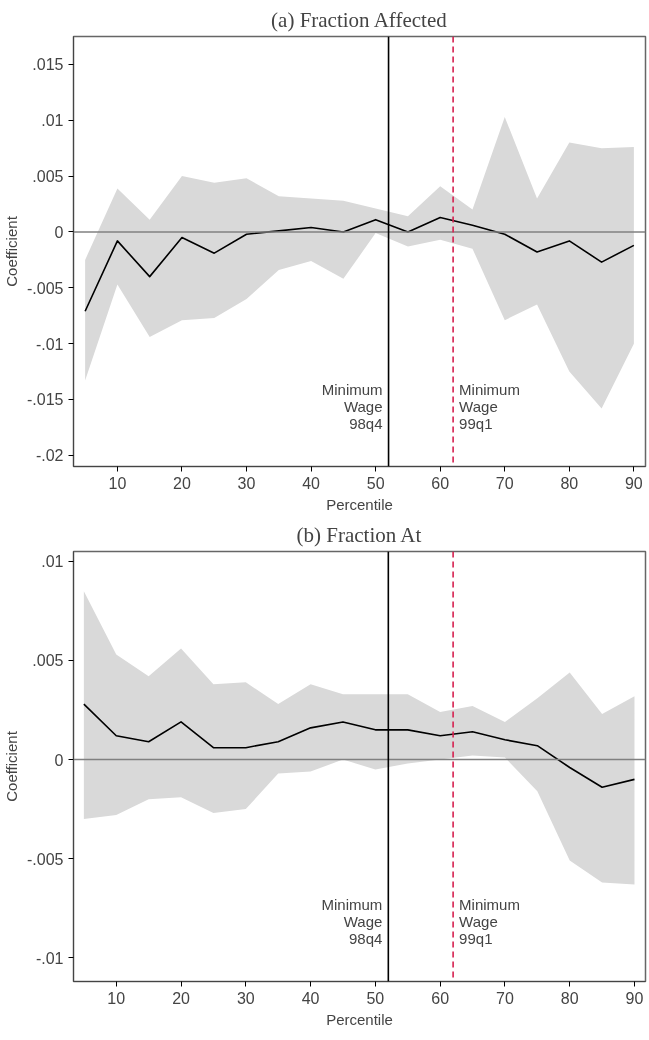 The height and width of the screenshot is (1040, 649). What do you see at coordinates (48, 65) in the screenshot?
I see `y-tick-label: .015` at bounding box center [48, 65].